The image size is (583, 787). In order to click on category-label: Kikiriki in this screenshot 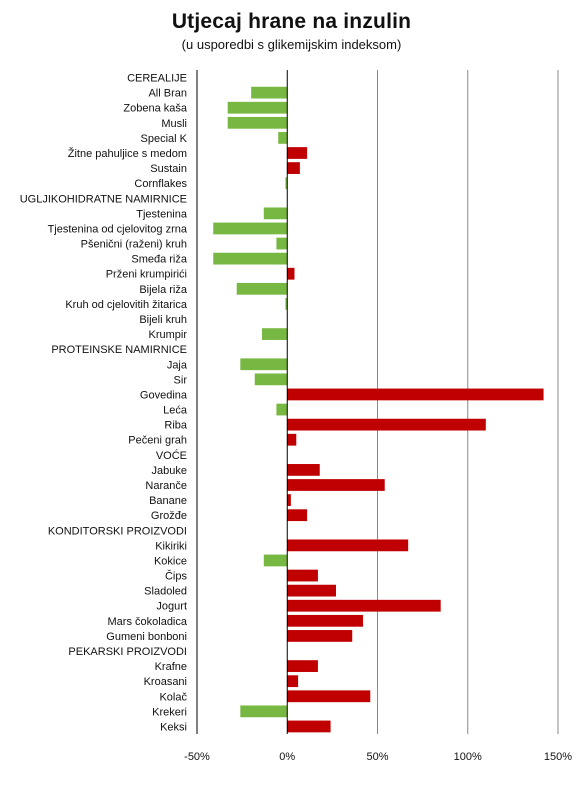, I will do `click(171, 546)`.